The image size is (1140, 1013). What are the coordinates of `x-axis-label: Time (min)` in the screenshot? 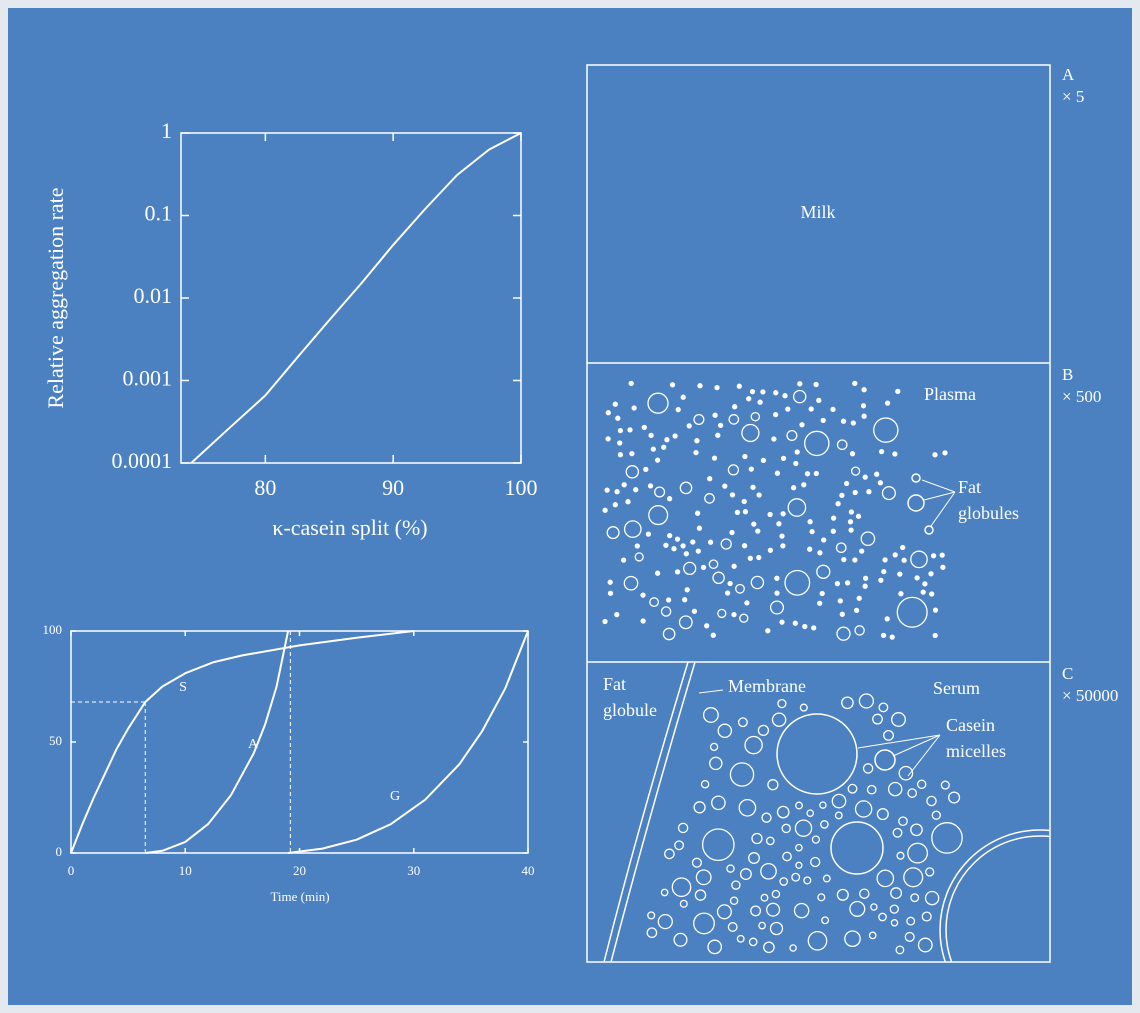 It's located at (299, 896).